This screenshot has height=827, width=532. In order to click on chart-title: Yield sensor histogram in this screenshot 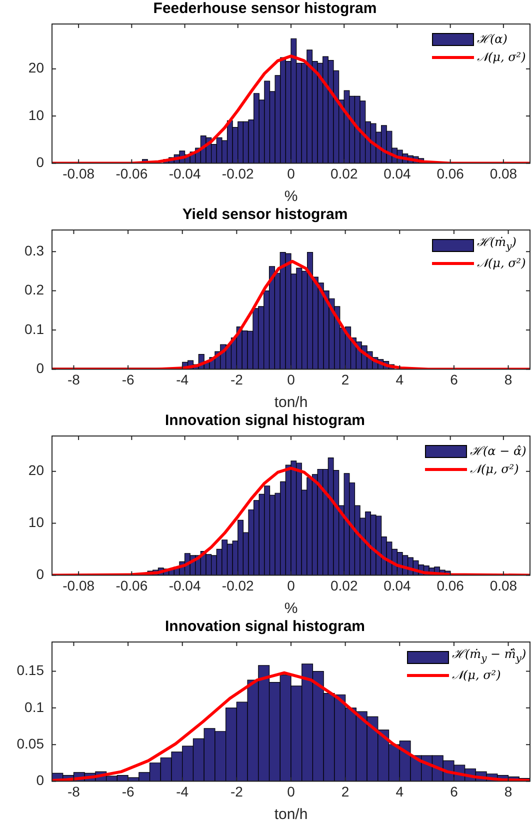, I will do `click(265, 215)`.